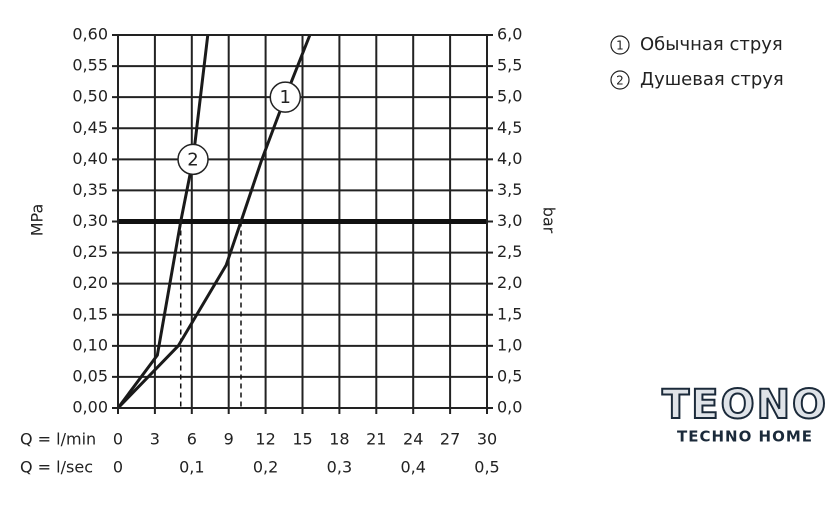 The width and height of the screenshot is (840, 506). Describe the element at coordinates (339, 439) in the screenshot. I see `x-tick-label: 18` at that location.